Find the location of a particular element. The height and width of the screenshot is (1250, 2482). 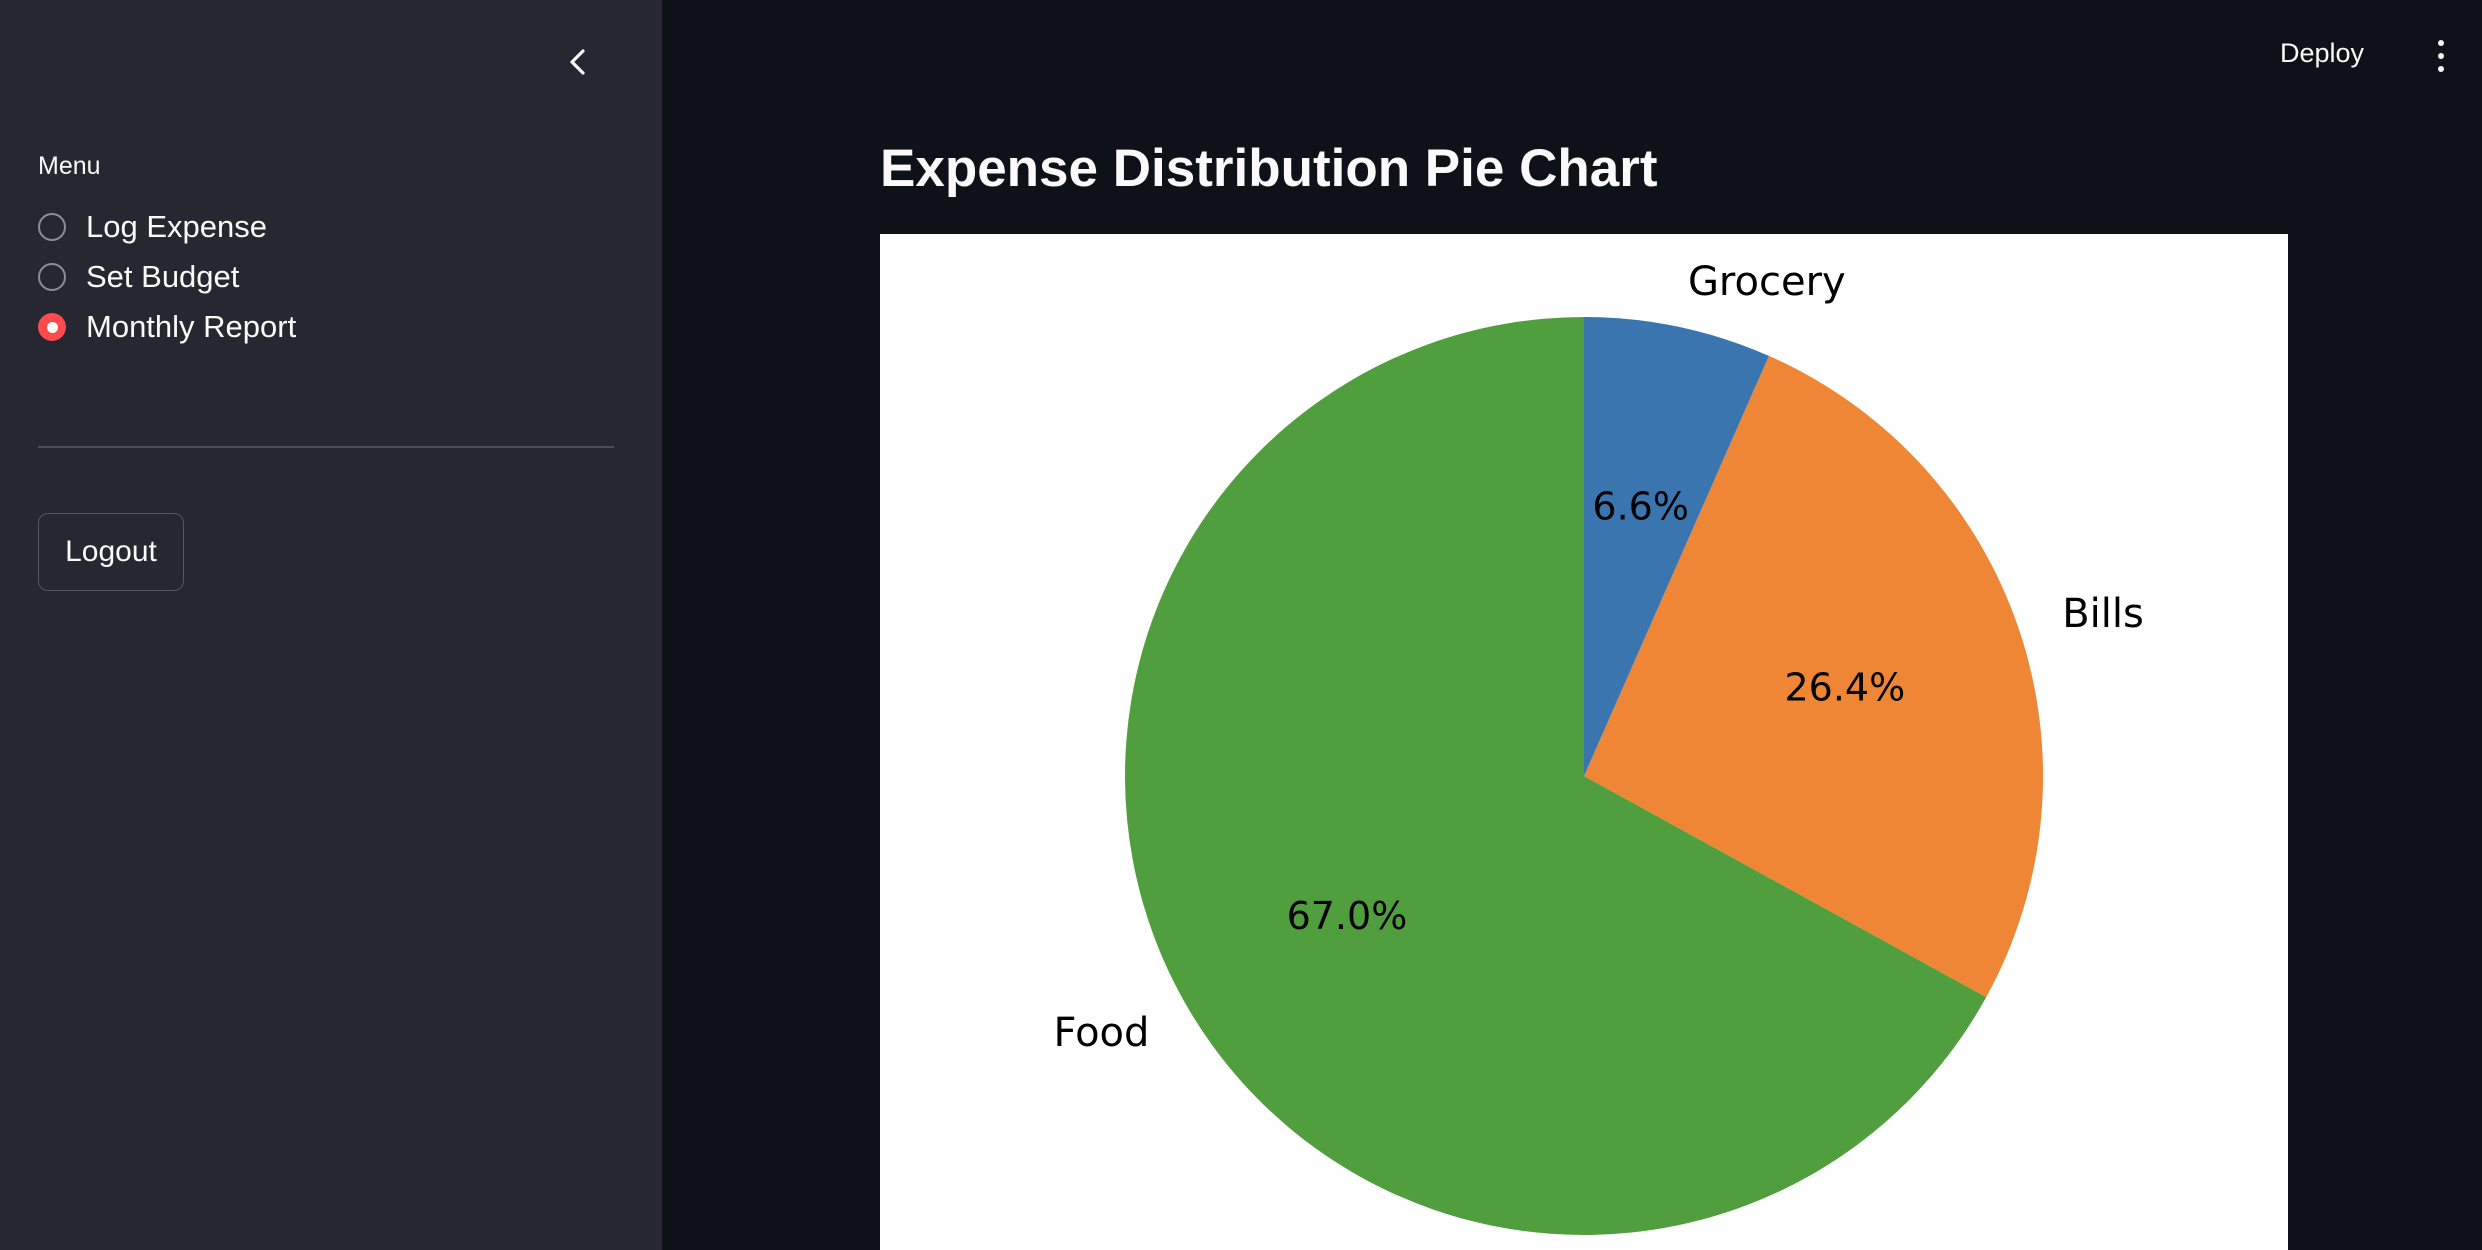

pie-slice-bills is located at coordinates (1813, 676).